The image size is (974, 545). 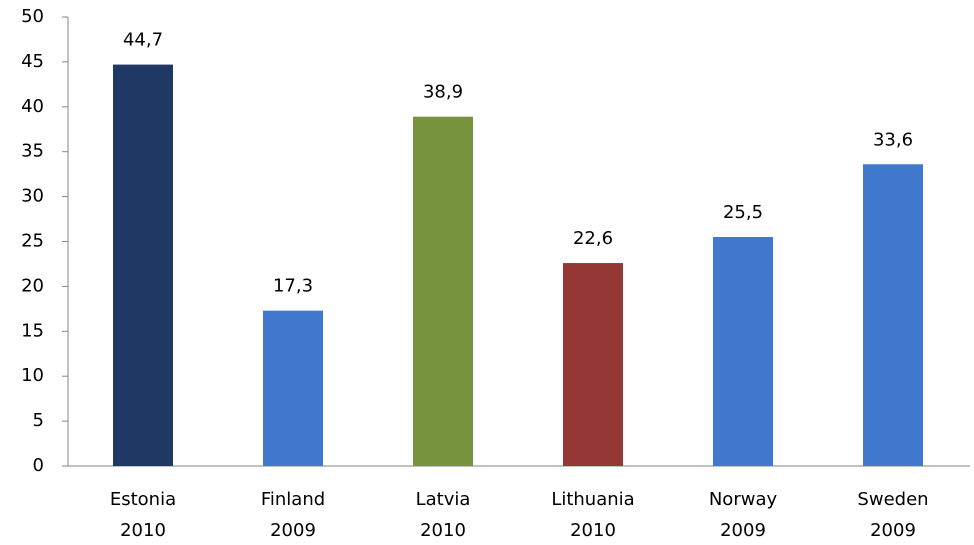 What do you see at coordinates (892, 499) in the screenshot?
I see `x-tick-label: Sweden` at bounding box center [892, 499].